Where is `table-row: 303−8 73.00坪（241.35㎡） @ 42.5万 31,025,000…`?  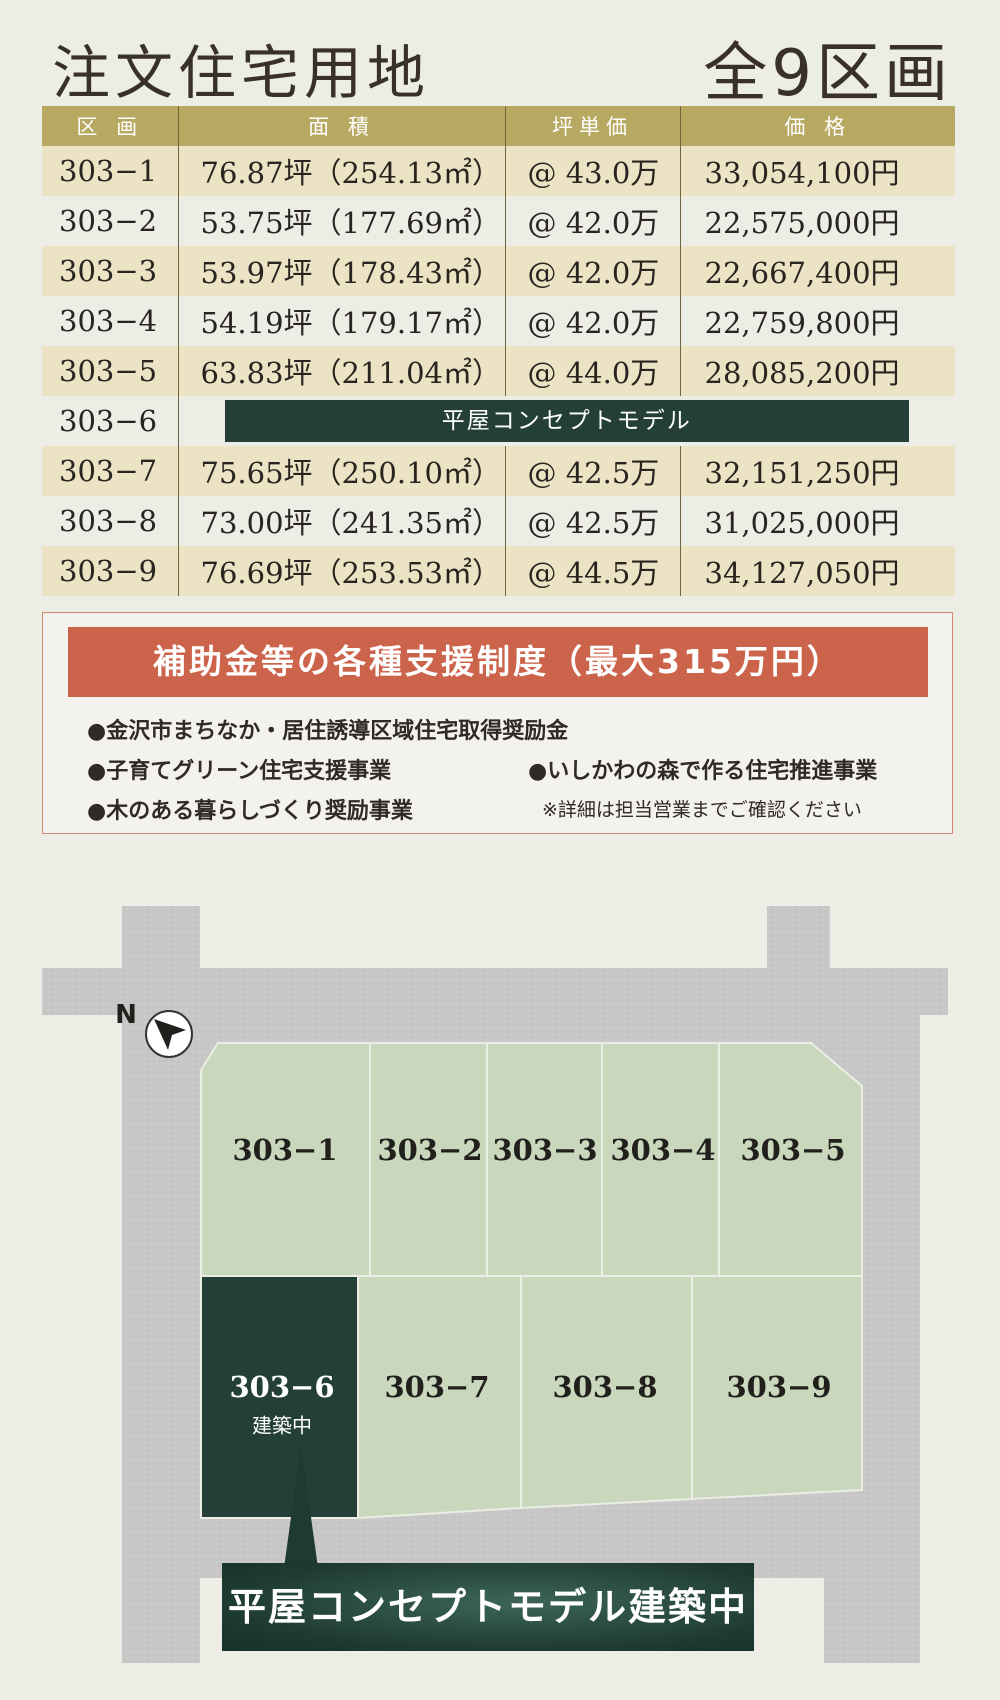 table-row: 303−8 73.00坪（241.35㎡） @ 42.5万 31,025,000… is located at coordinates (498, 521).